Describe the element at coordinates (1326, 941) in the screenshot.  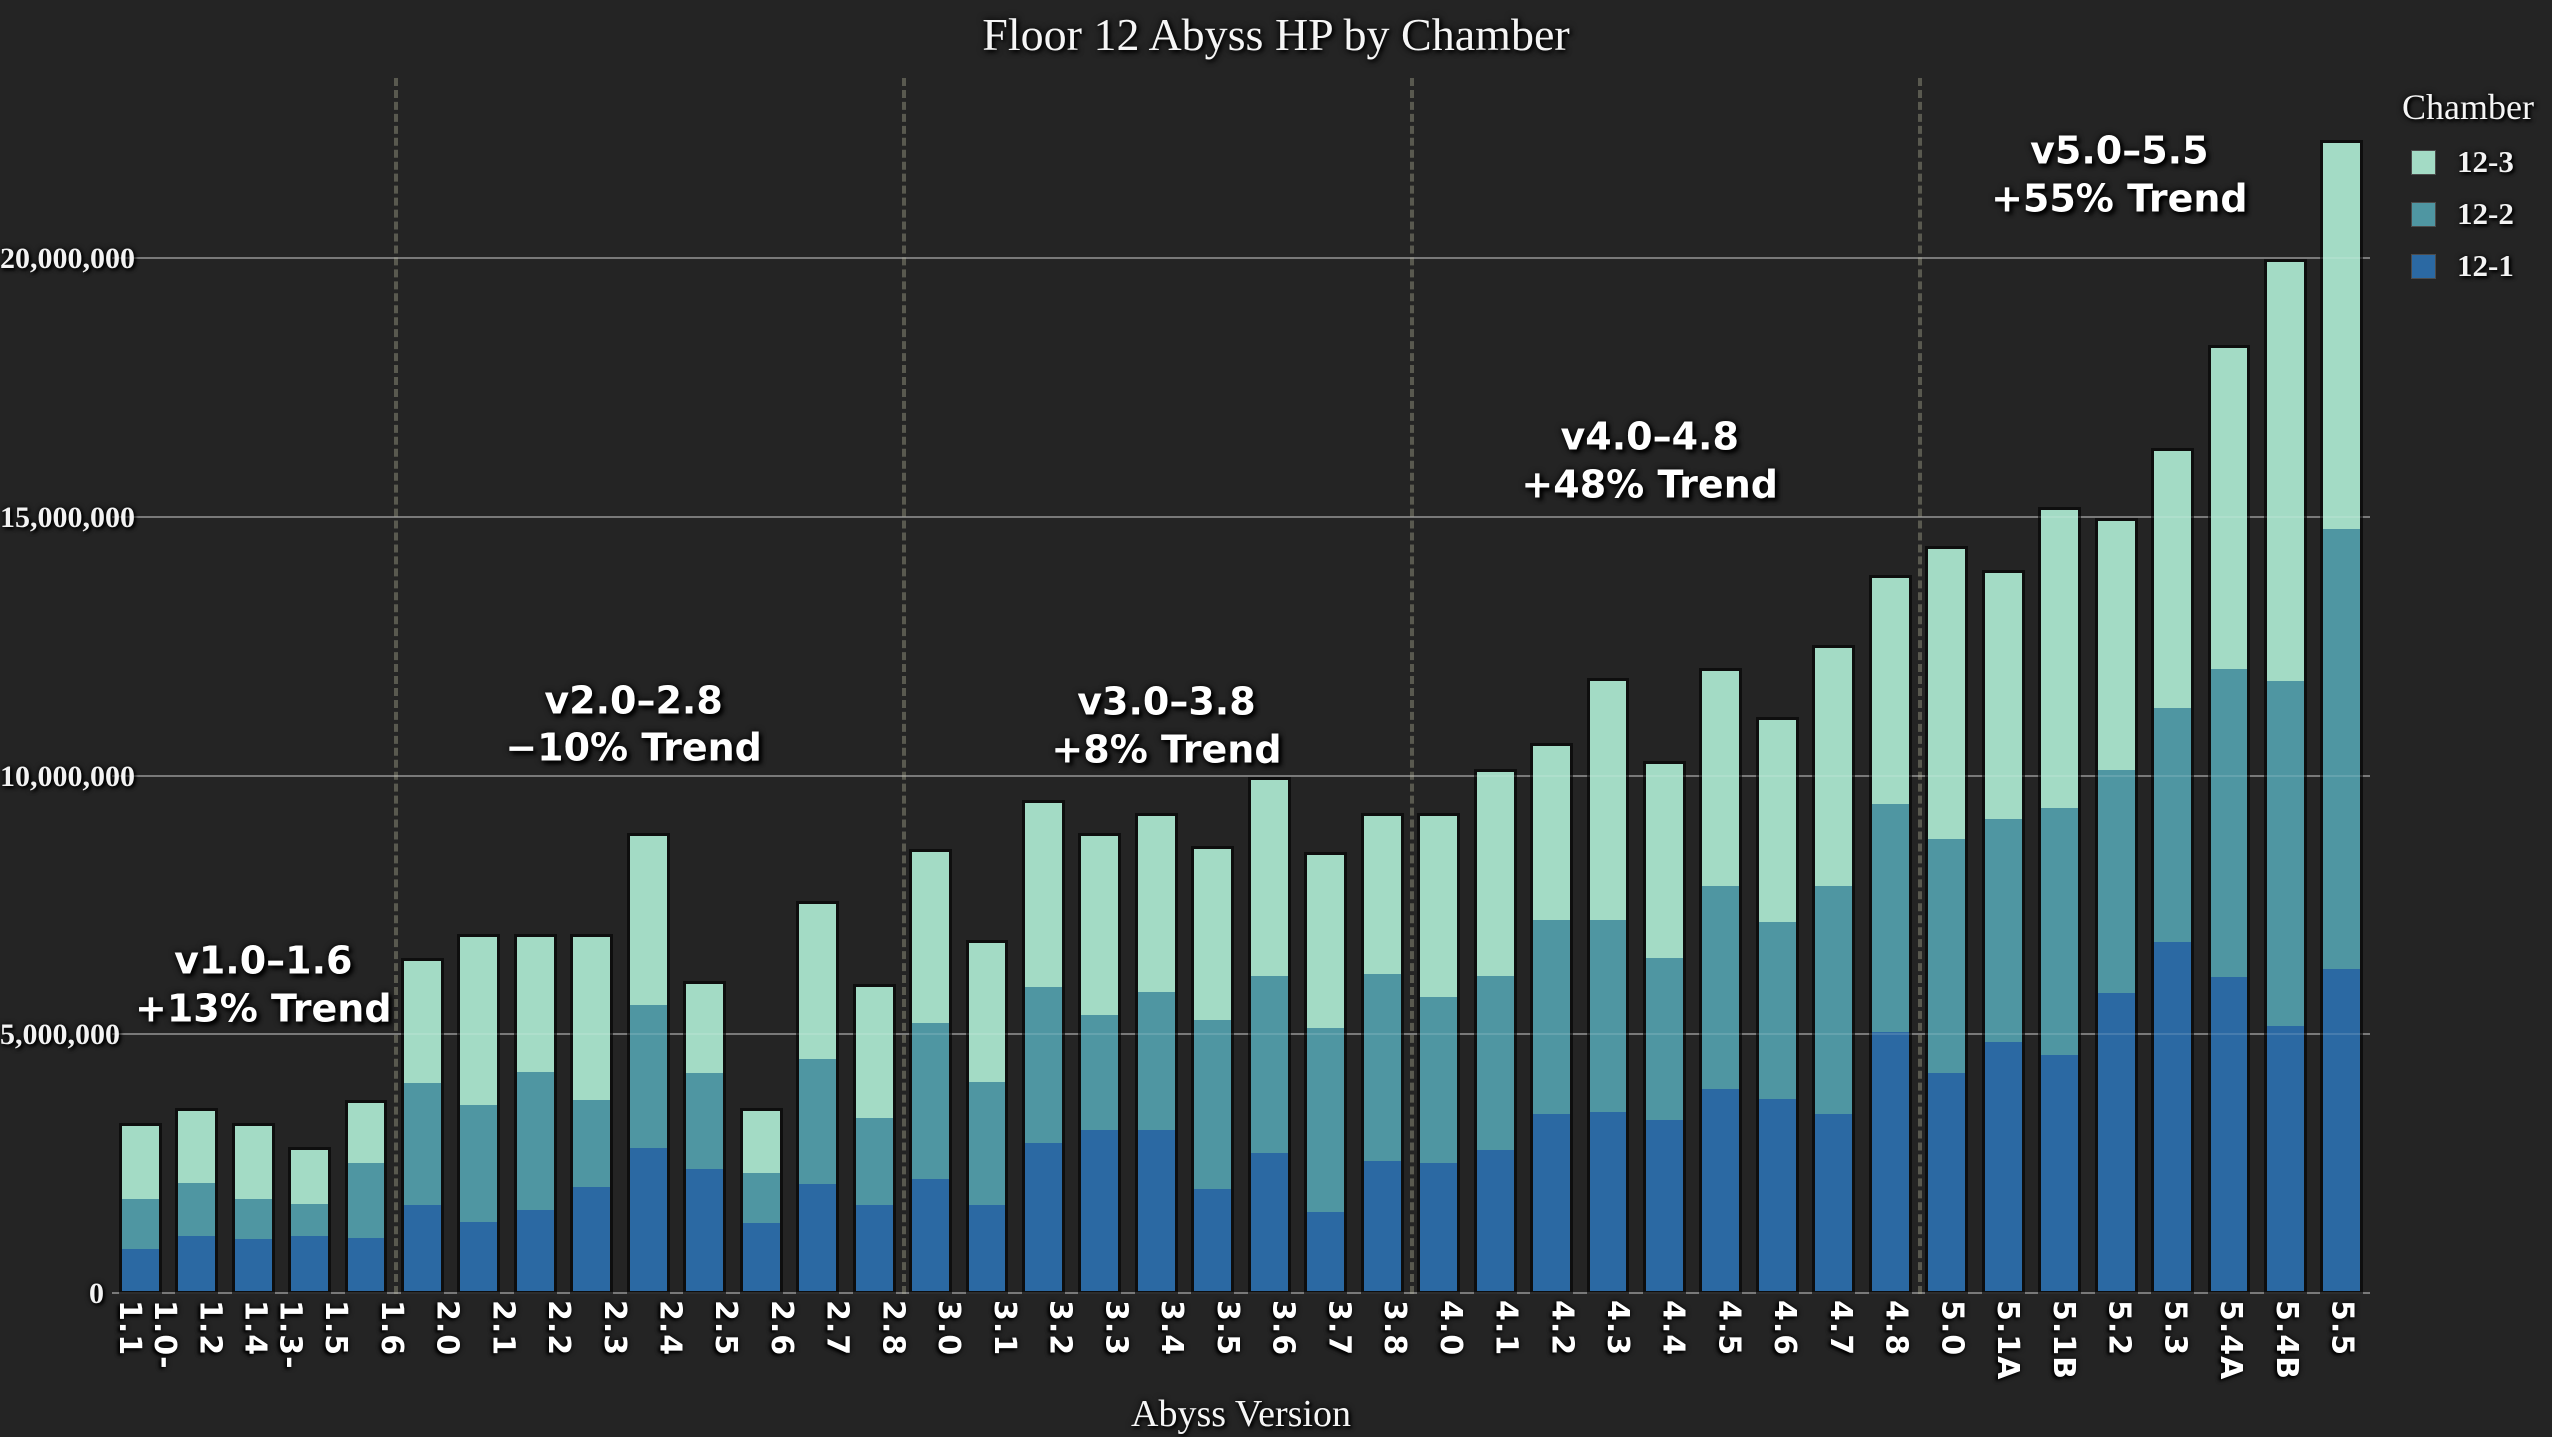
I see `bar-segment-3.7-chamber-12-3` at that location.